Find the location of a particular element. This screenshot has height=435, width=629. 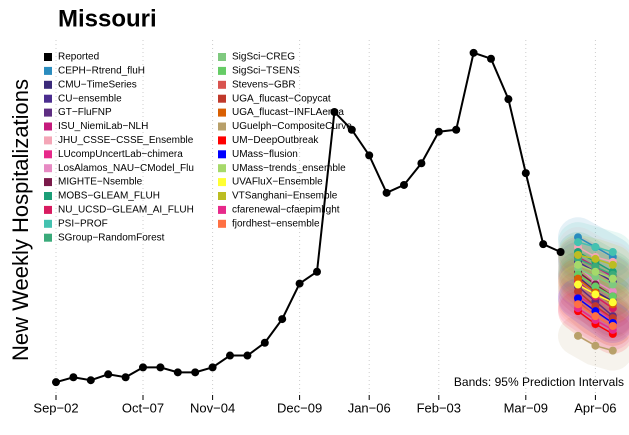

legend-label: LUcompUncertLab−chimera is located at coordinates (120, 154).